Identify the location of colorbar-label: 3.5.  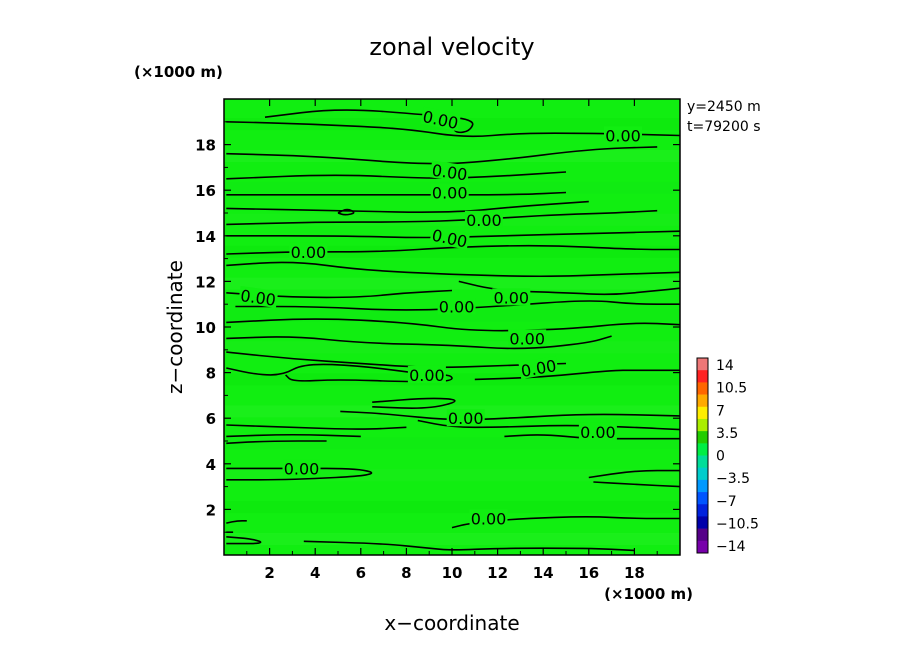
(727, 434).